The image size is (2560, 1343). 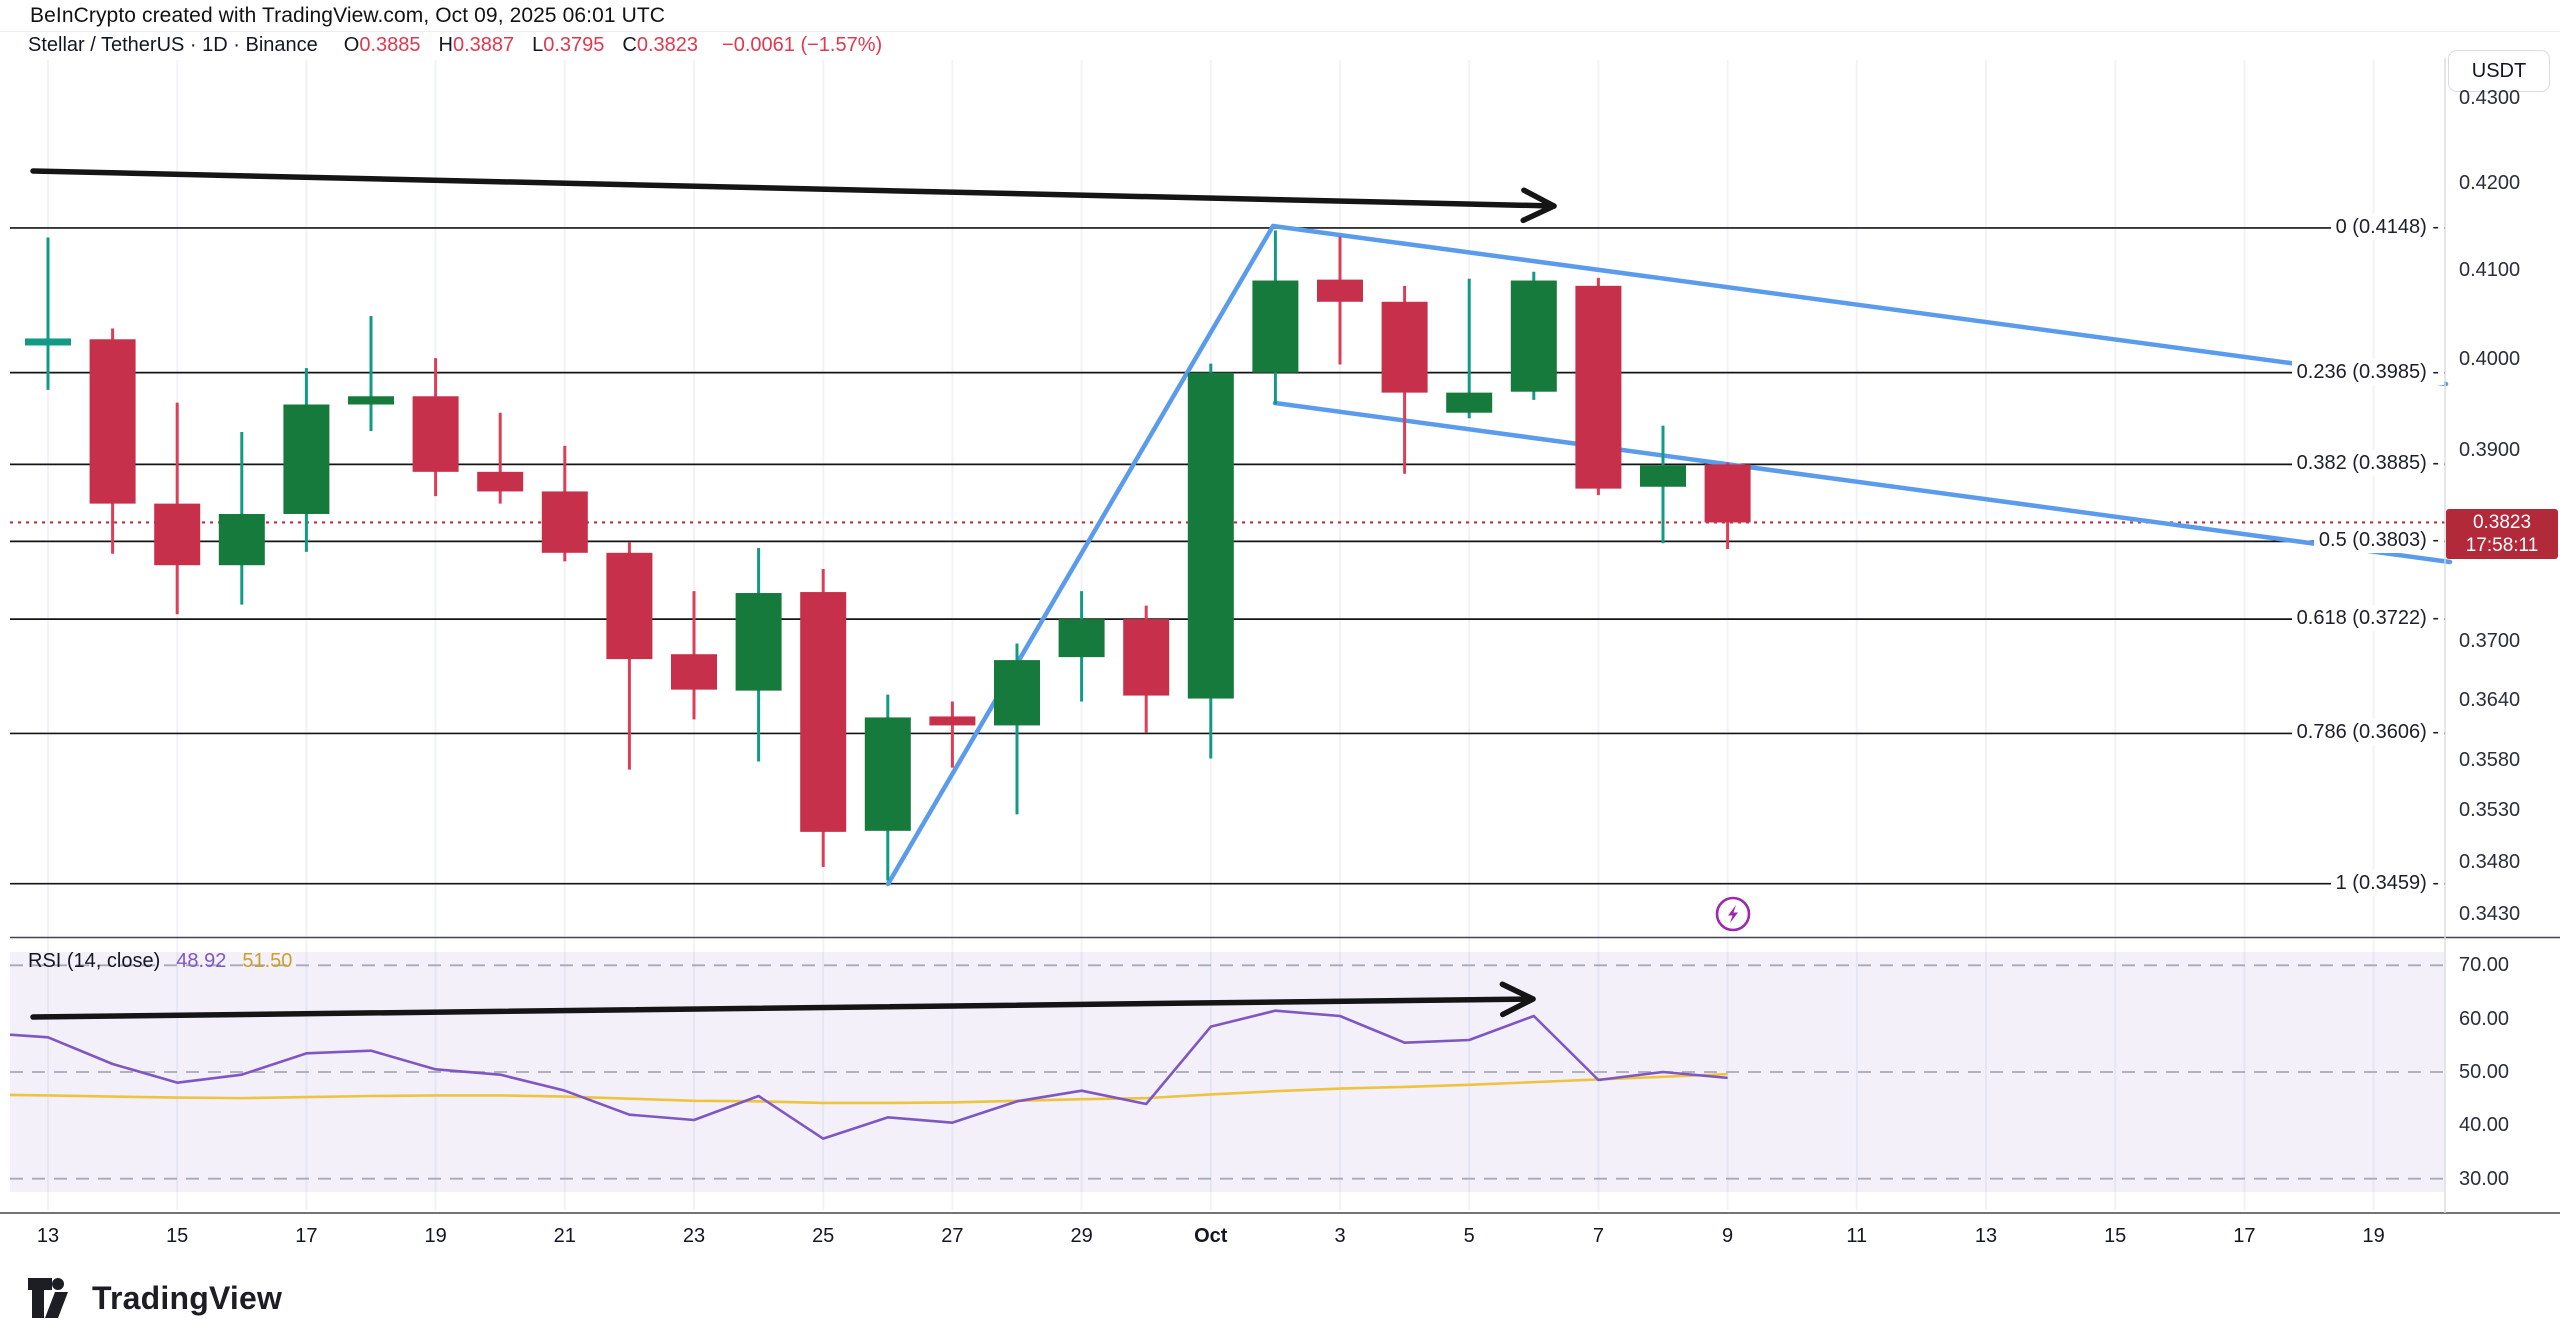 What do you see at coordinates (2502, 545) in the screenshot?
I see `bar-countdown: 17:58:11` at bounding box center [2502, 545].